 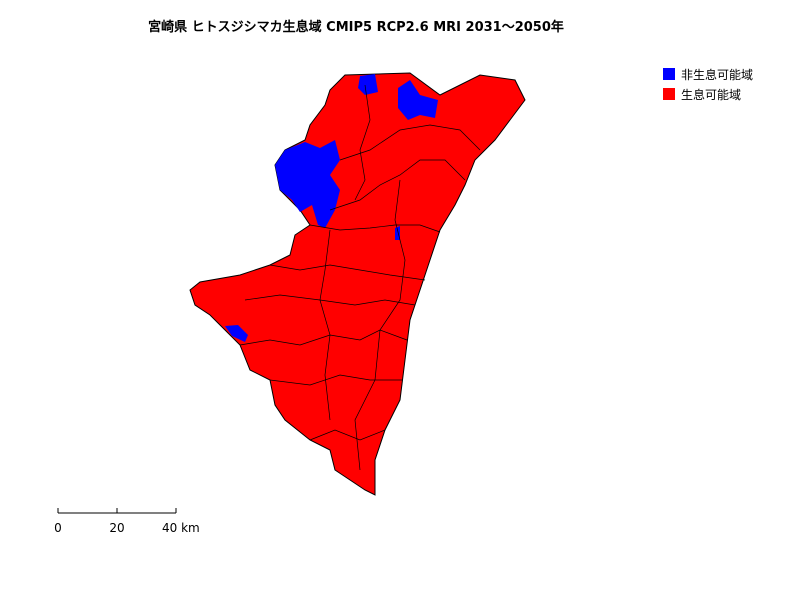 I want to click on scale-bar: 0 20 40 km, so click(x=127, y=521).